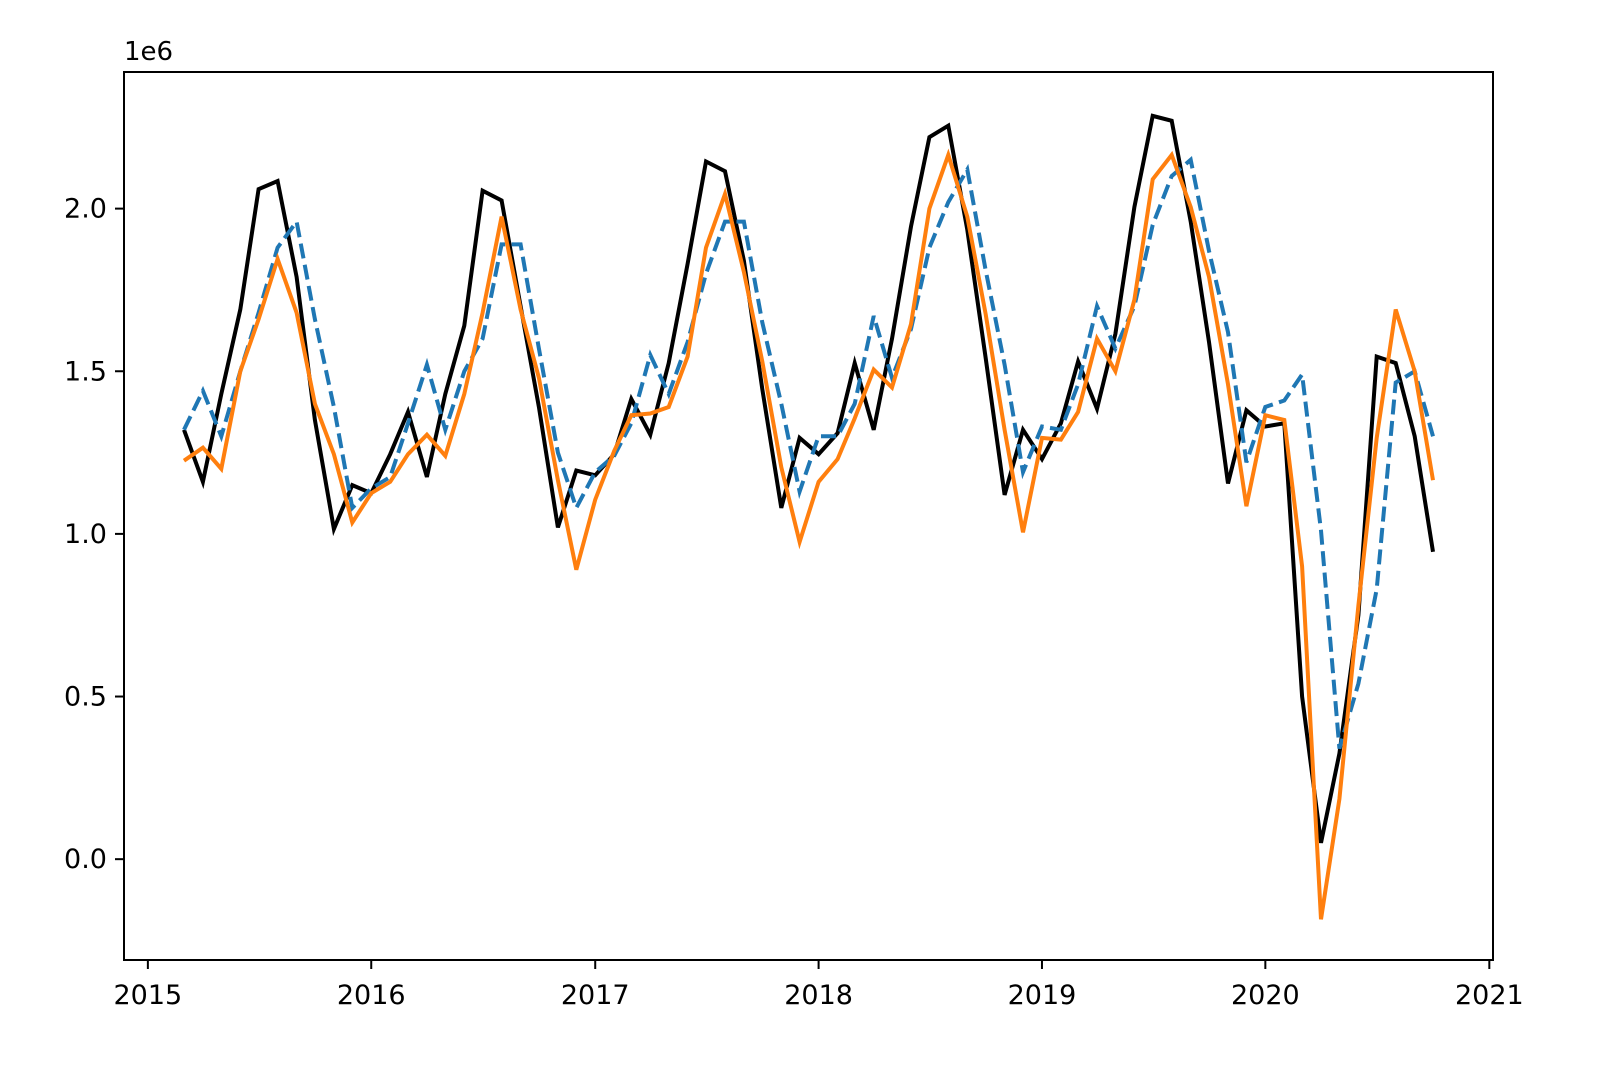  What do you see at coordinates (85, 371) in the screenshot?
I see `y-tick-label: 1.5` at bounding box center [85, 371].